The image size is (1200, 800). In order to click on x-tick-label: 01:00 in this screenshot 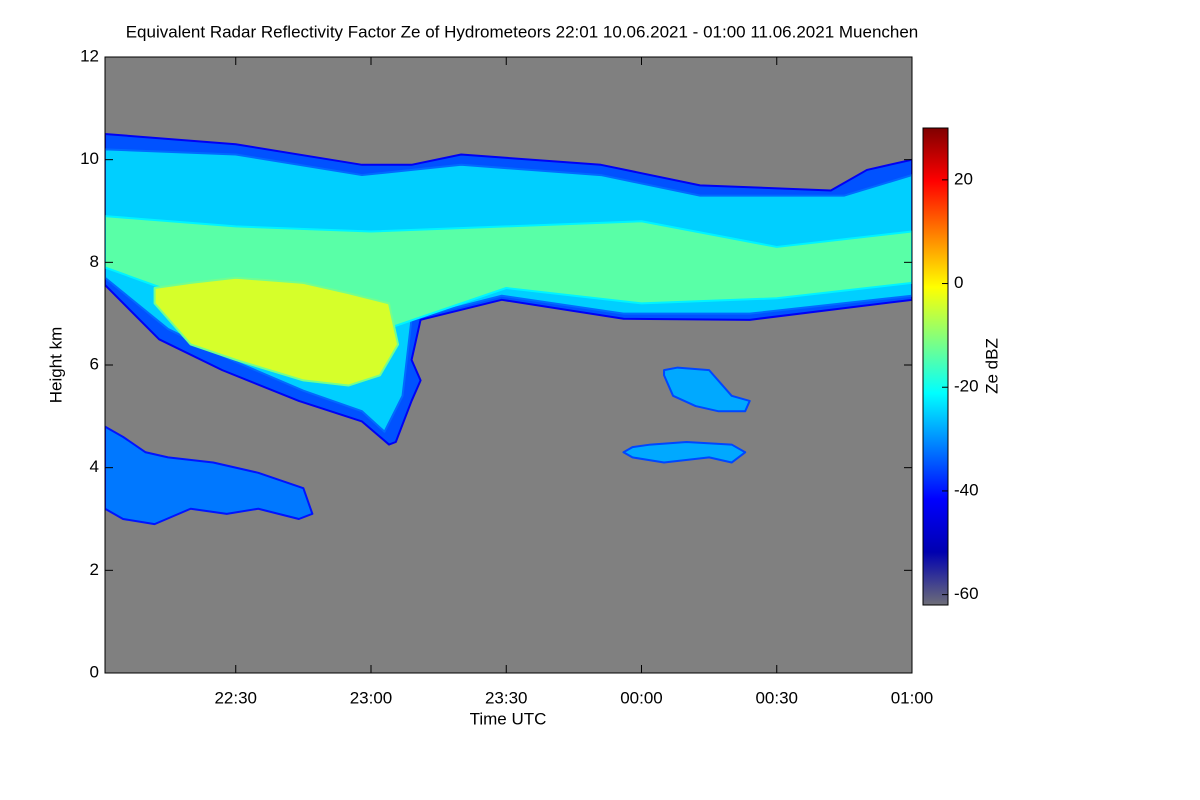, I will do `click(912, 697)`.